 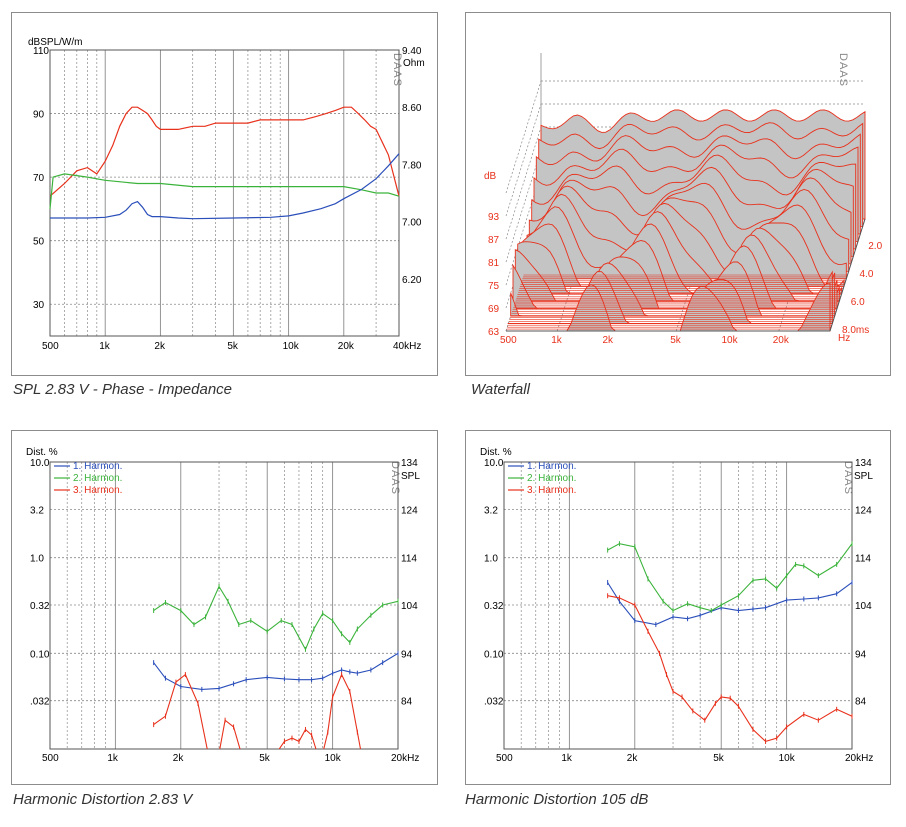 What do you see at coordinates (37, 510) in the screenshot?
I see `hd1-y-left-tick: 3.2` at bounding box center [37, 510].